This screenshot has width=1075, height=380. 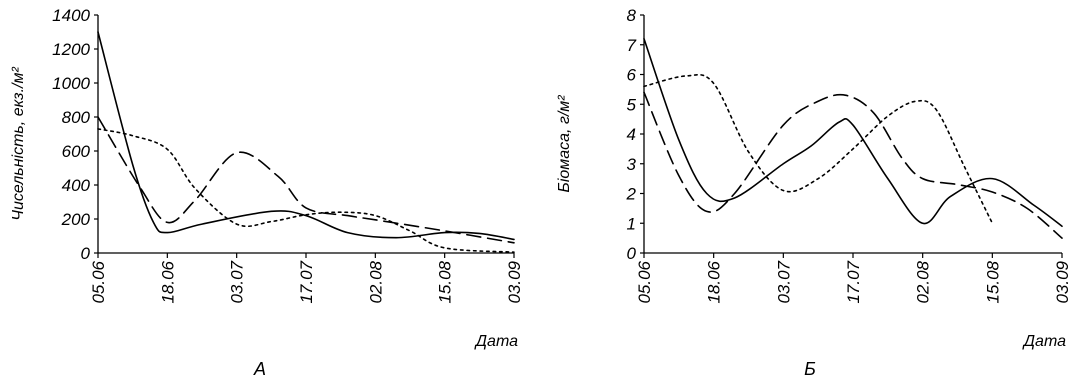 I want to click on y-tick-label: 5, so click(x=632, y=104).